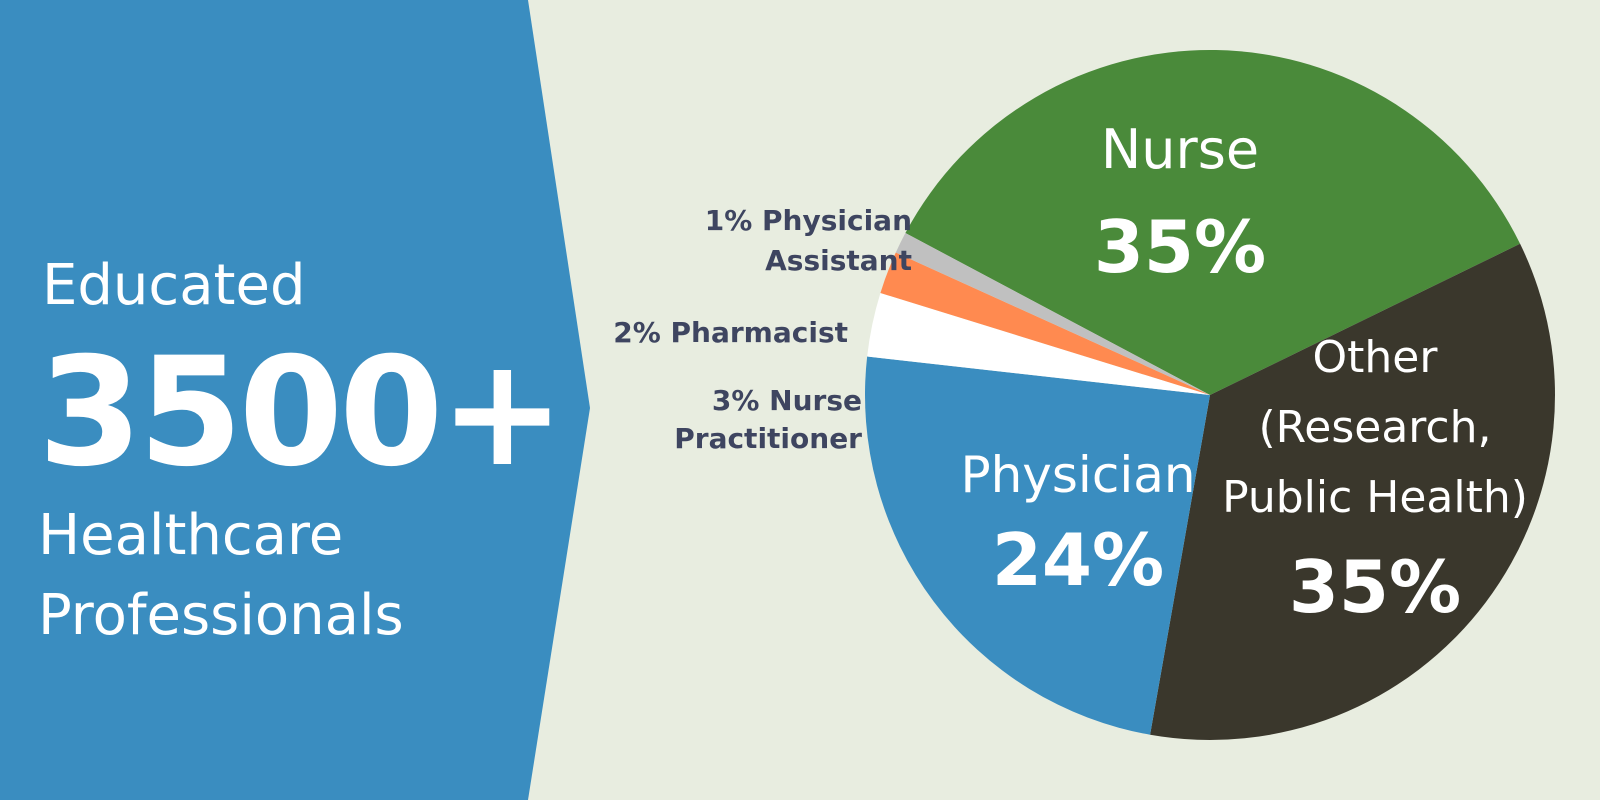  I want to click on slice-label-physician-assistant: Assistant, so click(838, 260).